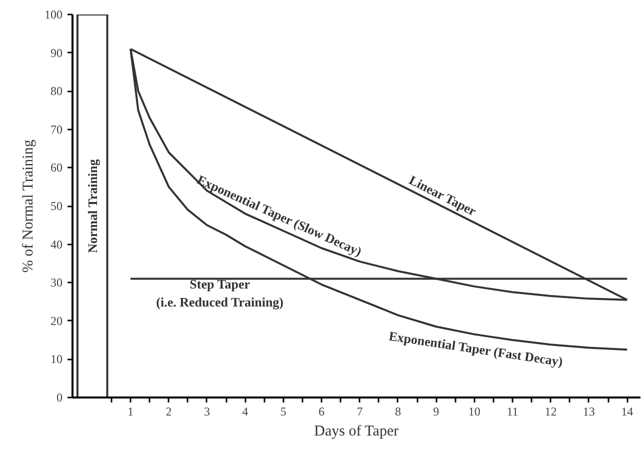  Describe the element at coordinates (588, 411) in the screenshot. I see `x-tick-label: 13` at that location.